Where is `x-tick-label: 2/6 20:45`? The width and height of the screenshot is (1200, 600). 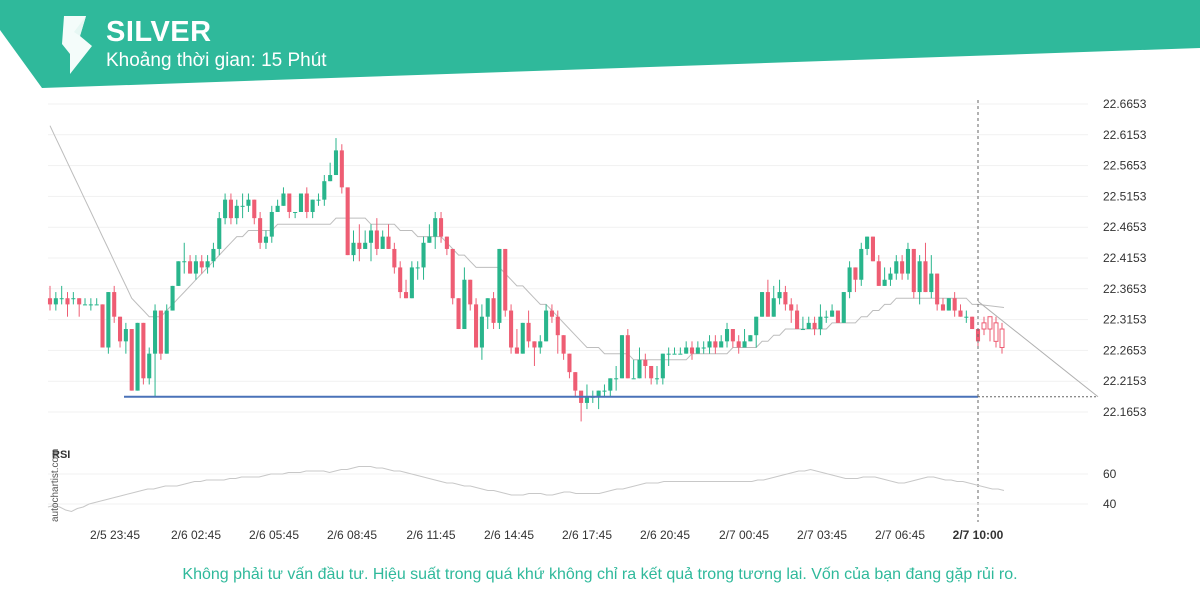 x-tick-label: 2/6 20:45 is located at coordinates (665, 535).